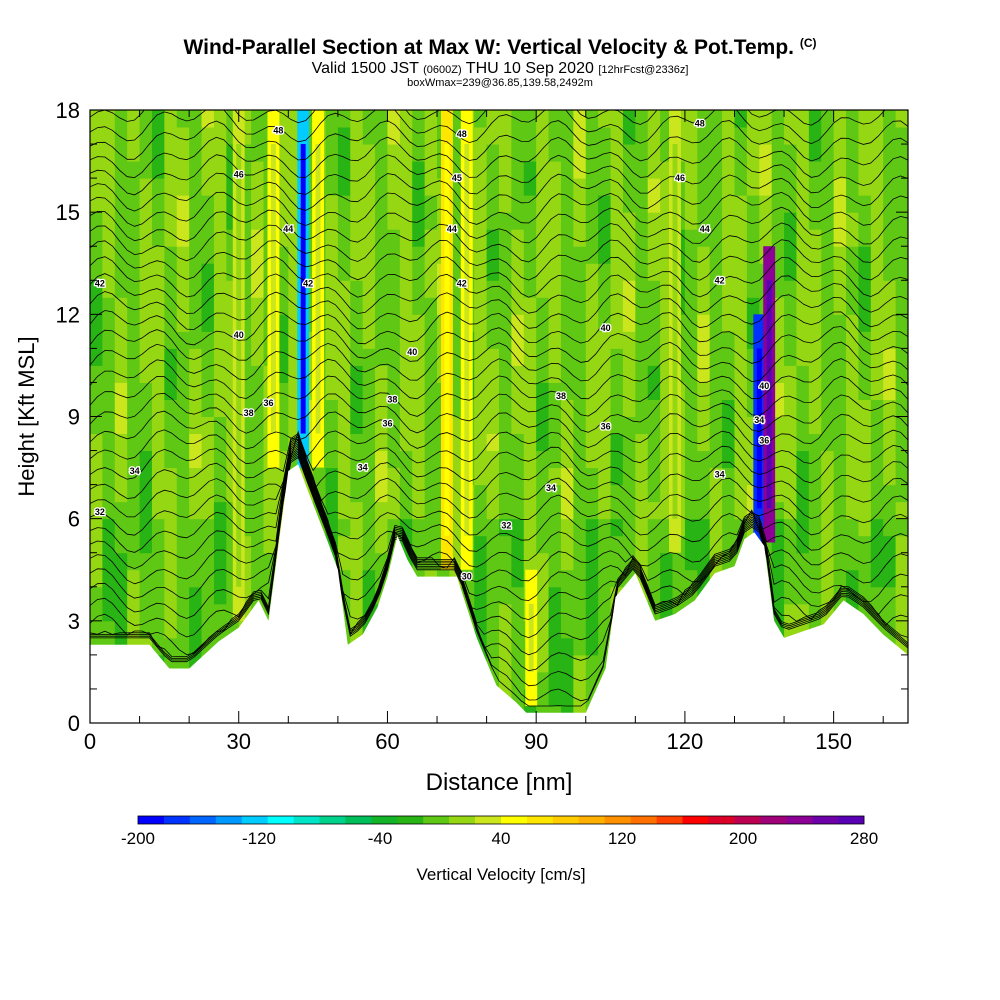  Describe the element at coordinates (462, 284) in the screenshot. I see `theta-label: 42` at that location.